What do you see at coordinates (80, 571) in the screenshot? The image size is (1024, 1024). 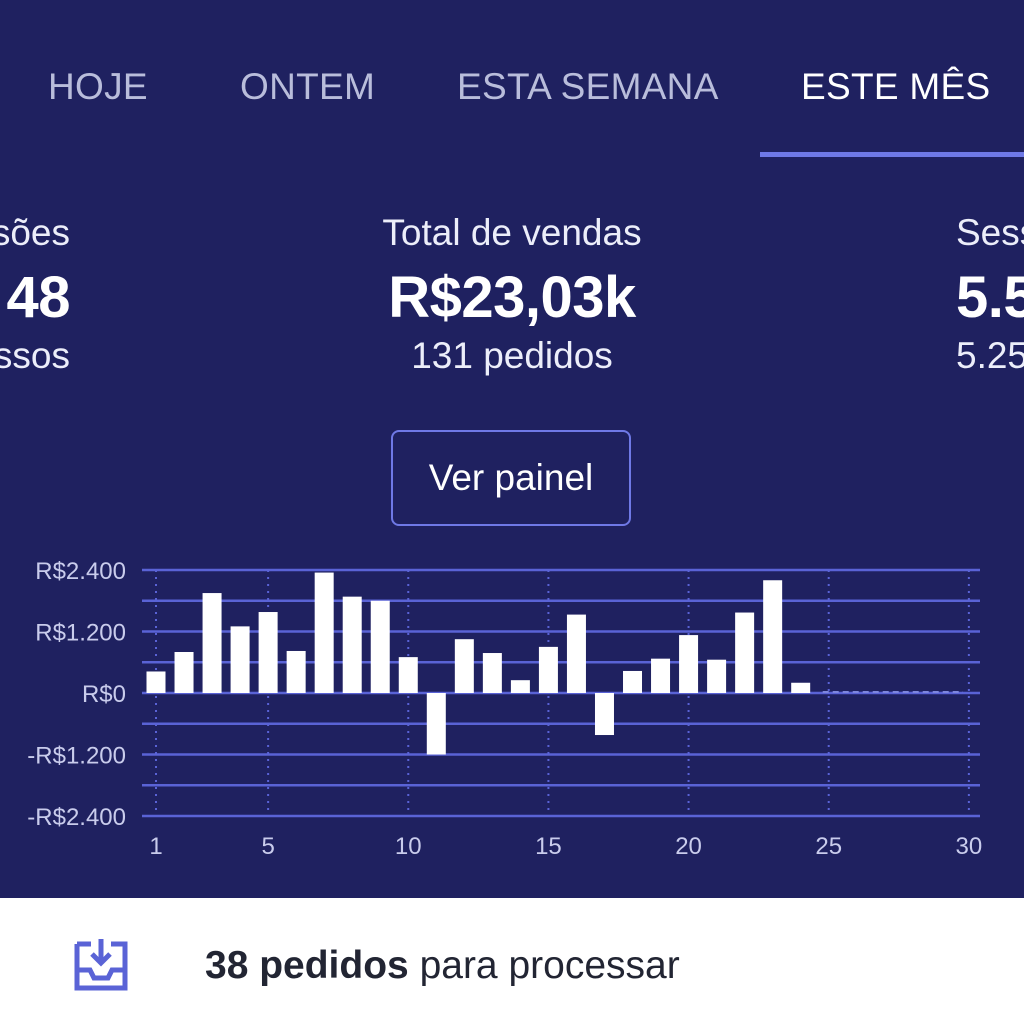 I see `y-tick-label: R$2.400` at bounding box center [80, 571].